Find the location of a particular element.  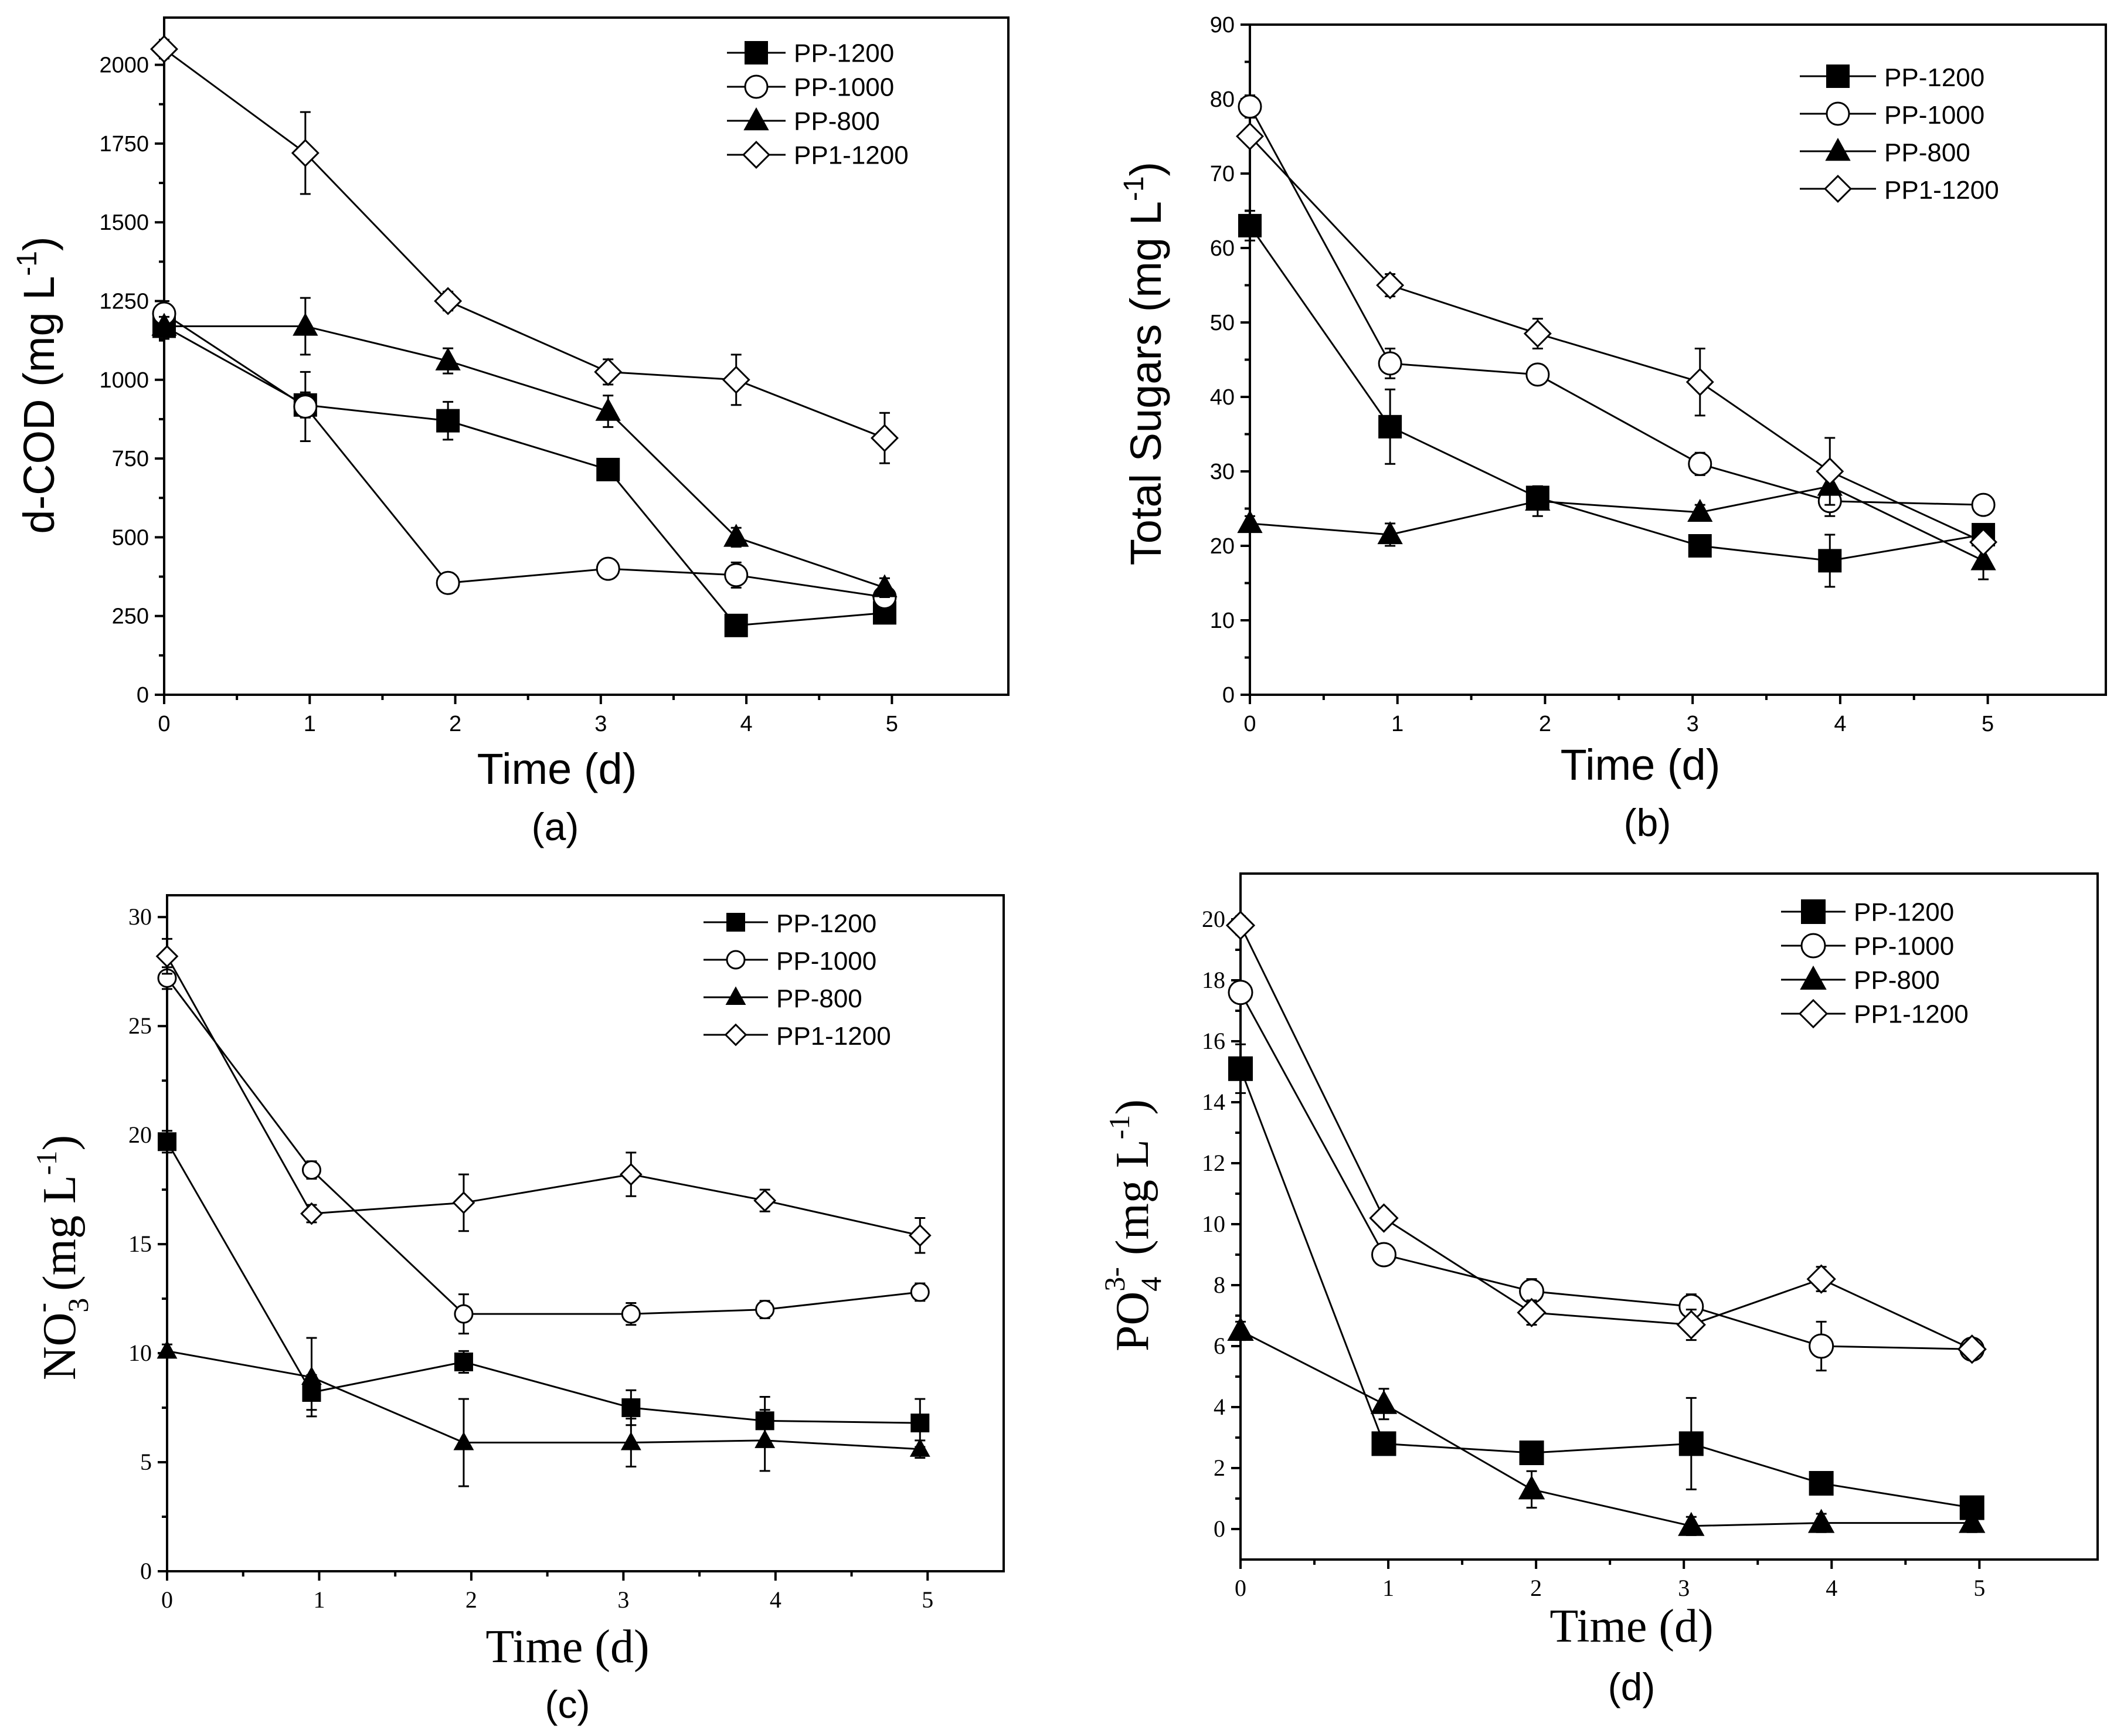

panel-a-x-tick-label: 5 is located at coordinates (892, 724).